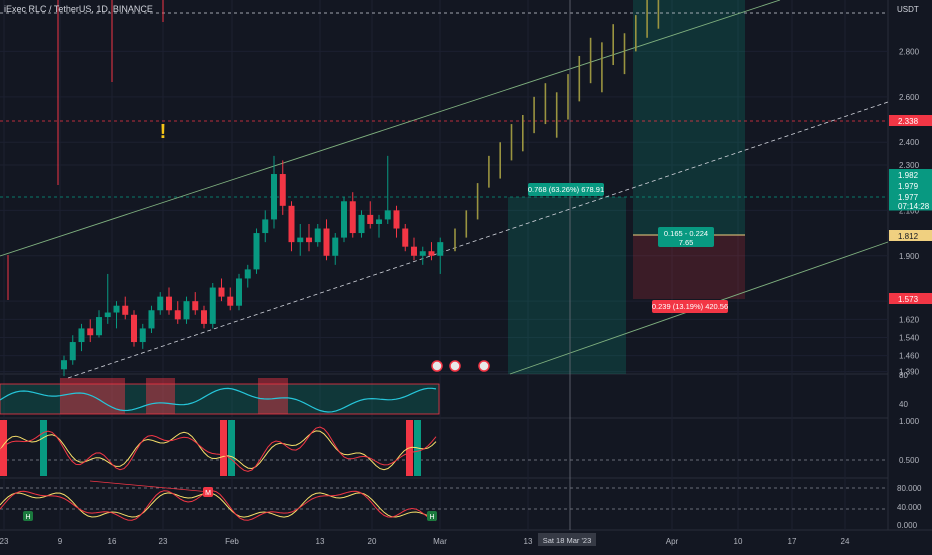  Describe the element at coordinates (686, 237) in the screenshot. I see `target-label-bg` at that location.